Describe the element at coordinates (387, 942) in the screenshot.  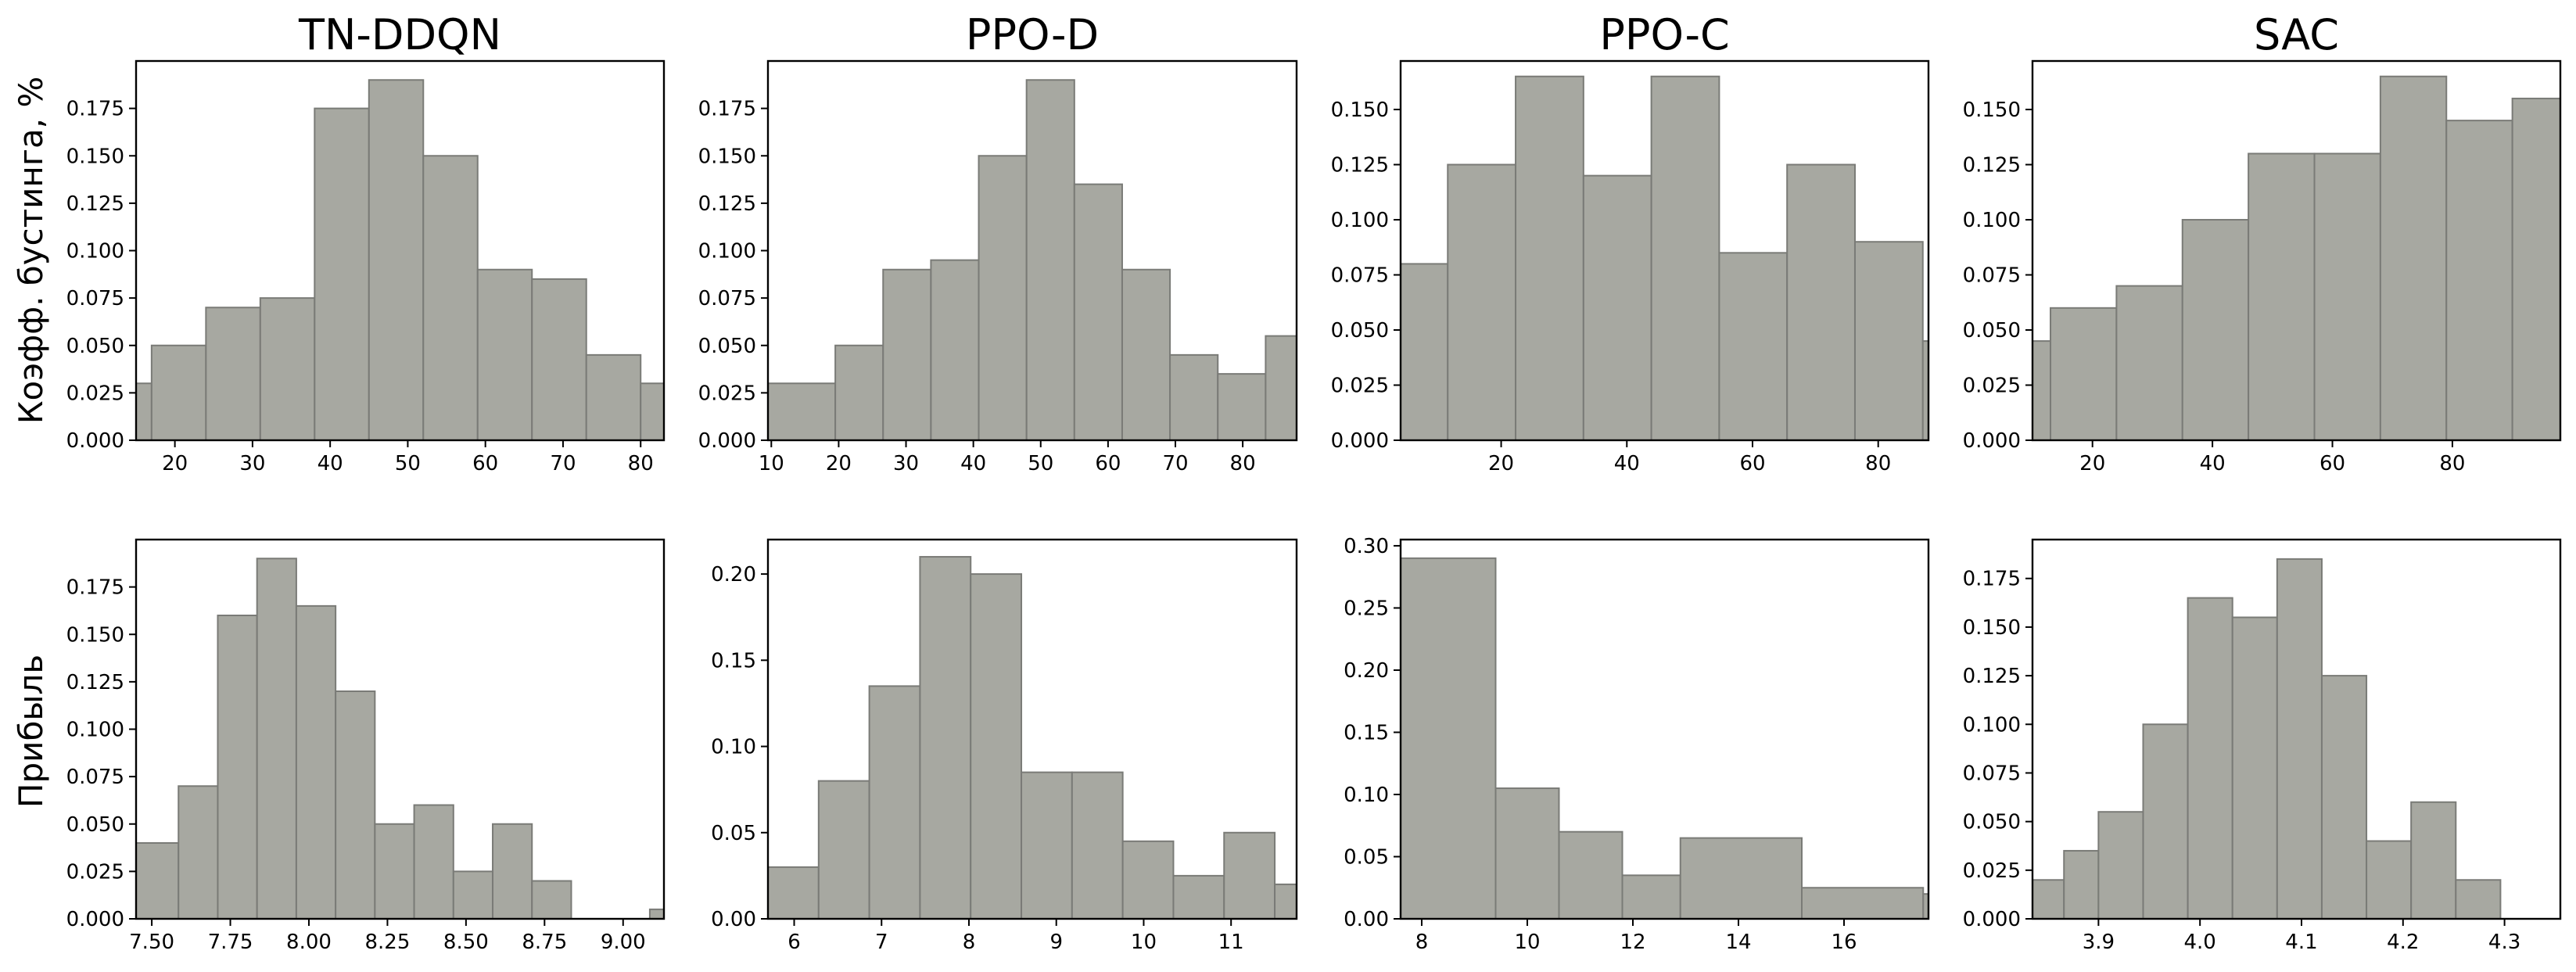
I see `x-tick-label: 8.25` at that location.